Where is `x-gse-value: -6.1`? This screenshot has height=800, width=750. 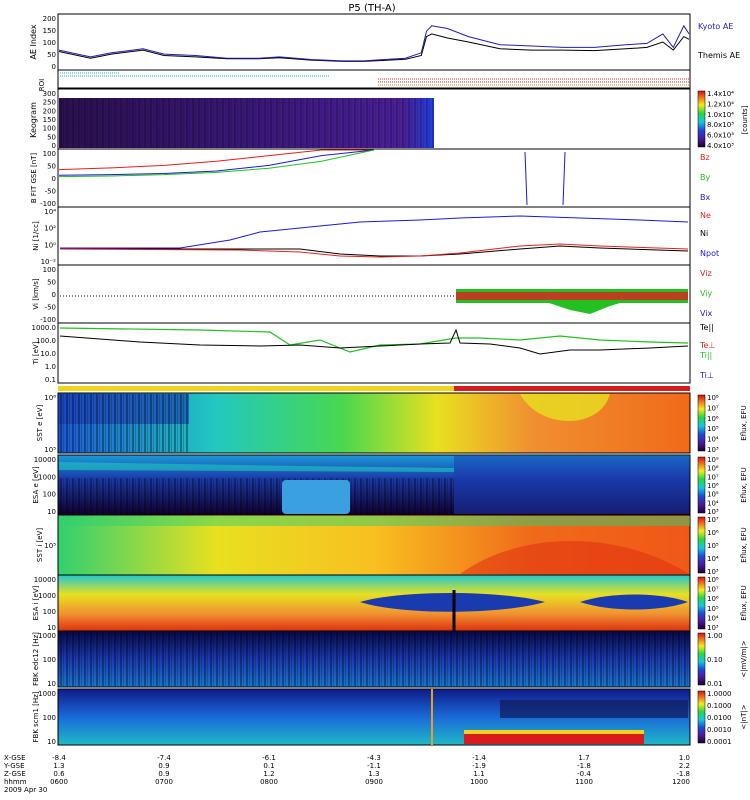 x-gse-value: -6.1 is located at coordinates (269, 758).